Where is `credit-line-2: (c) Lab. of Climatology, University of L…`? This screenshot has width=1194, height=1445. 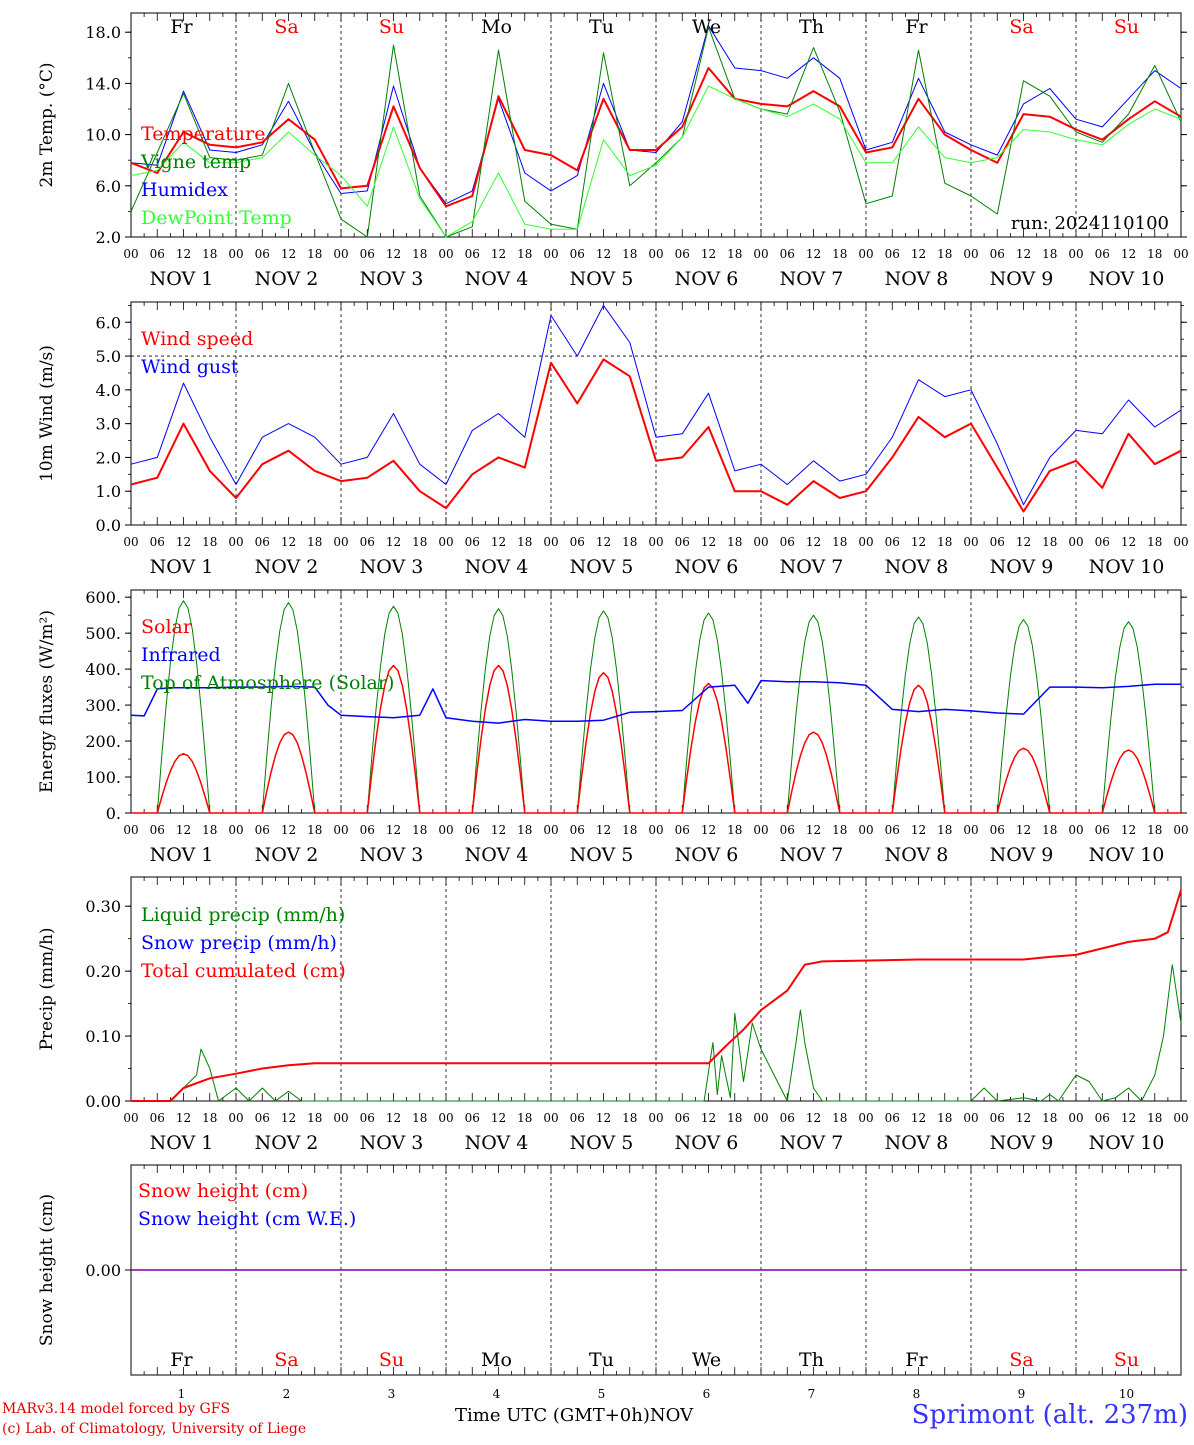
credit-line-2: (c) Lab. of Climatology, University of L… is located at coordinates (154, 1429).